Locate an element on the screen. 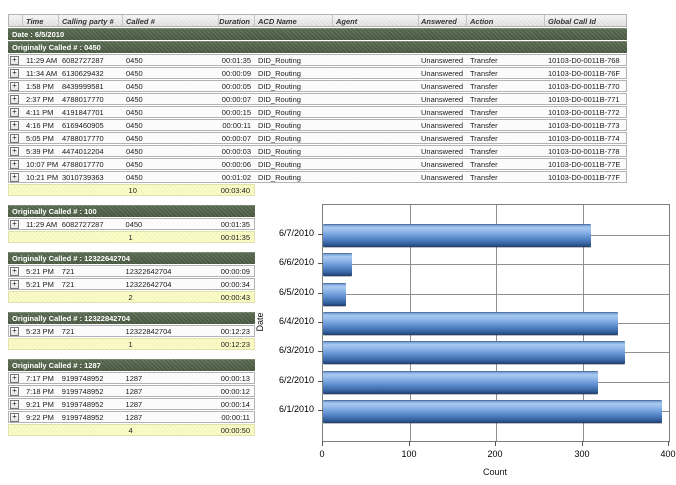 The height and width of the screenshot is (485, 676). cell-duration: 00:12:23 is located at coordinates (235, 331).